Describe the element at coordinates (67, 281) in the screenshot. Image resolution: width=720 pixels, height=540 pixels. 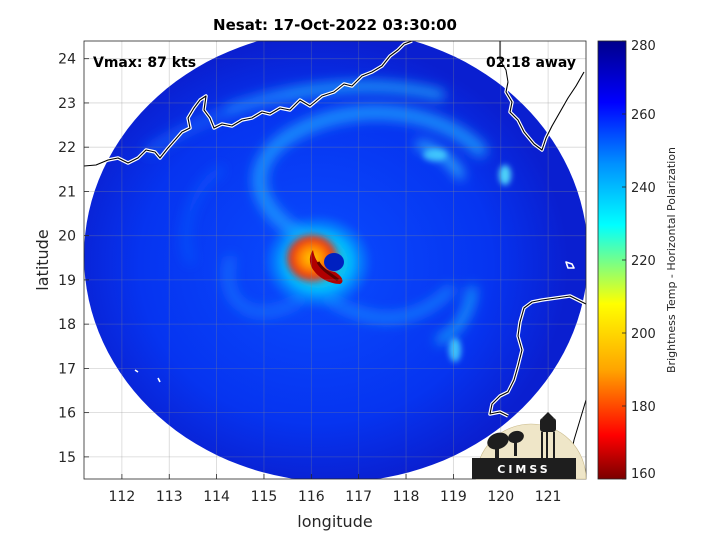
I see `y-tick-label: 19` at that location.